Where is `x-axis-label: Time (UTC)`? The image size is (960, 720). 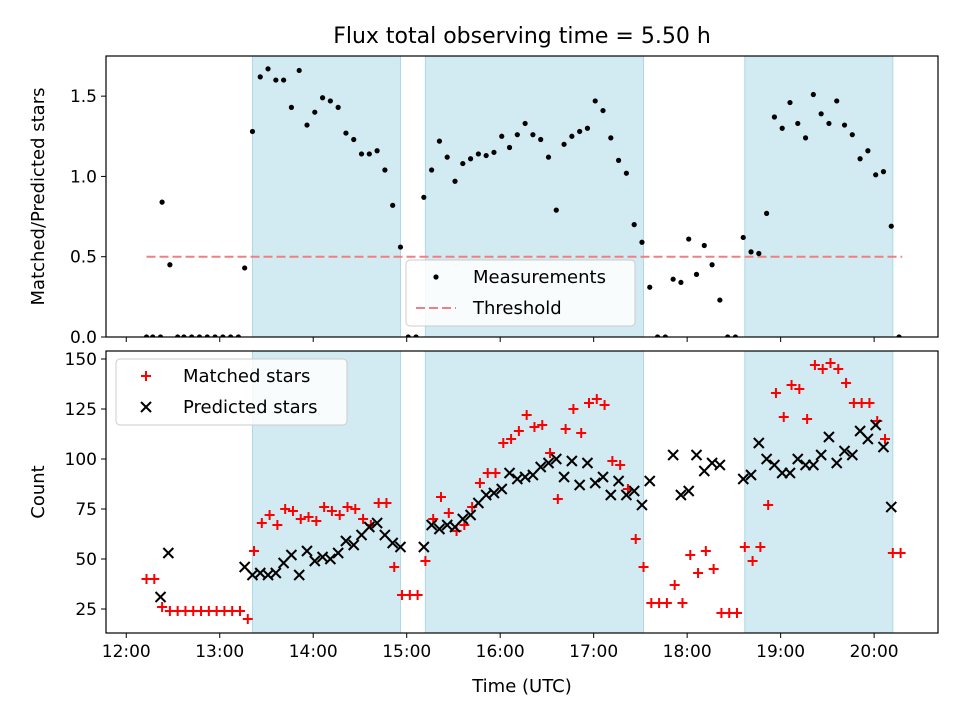
x-axis-label: Time (UTC) is located at coordinates (521, 686).